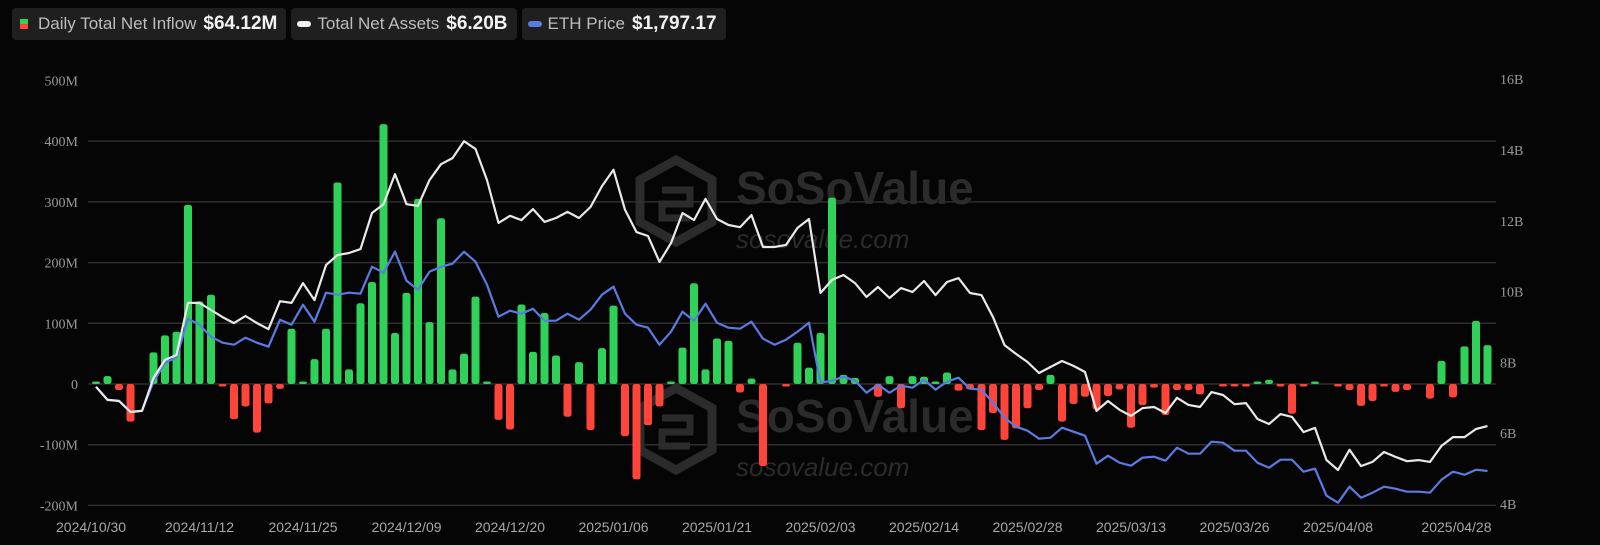 This screenshot has height=545, width=1600. Describe the element at coordinates (62, 81) in the screenshot. I see `left-axis-tick: 500M` at that location.